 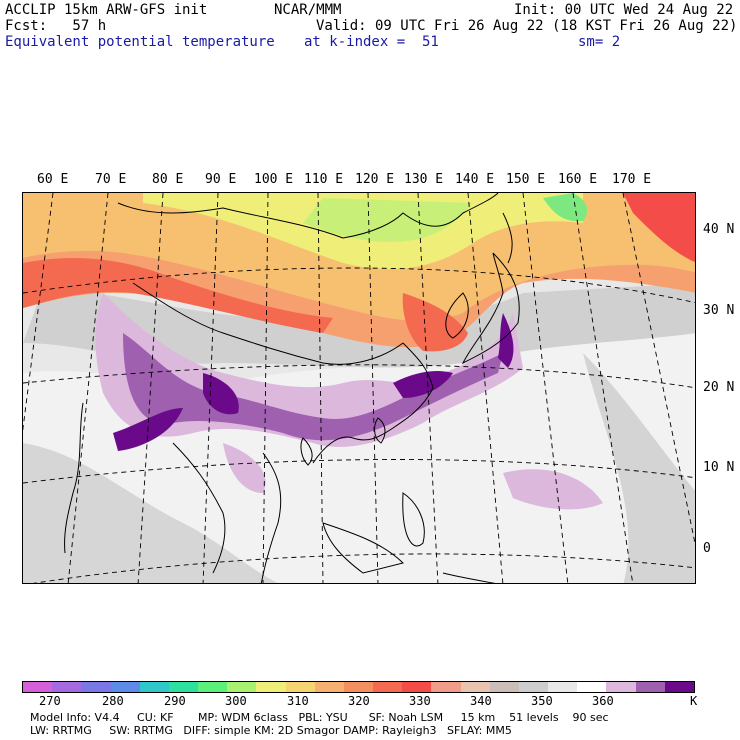 I want to click on lon-label: 150 E, so click(x=526, y=179).